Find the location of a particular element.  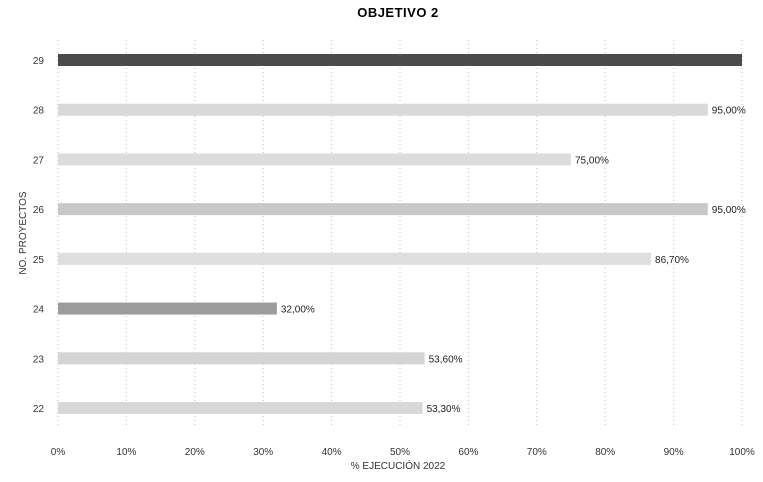

x-tick-label: 80% is located at coordinates (605, 452).